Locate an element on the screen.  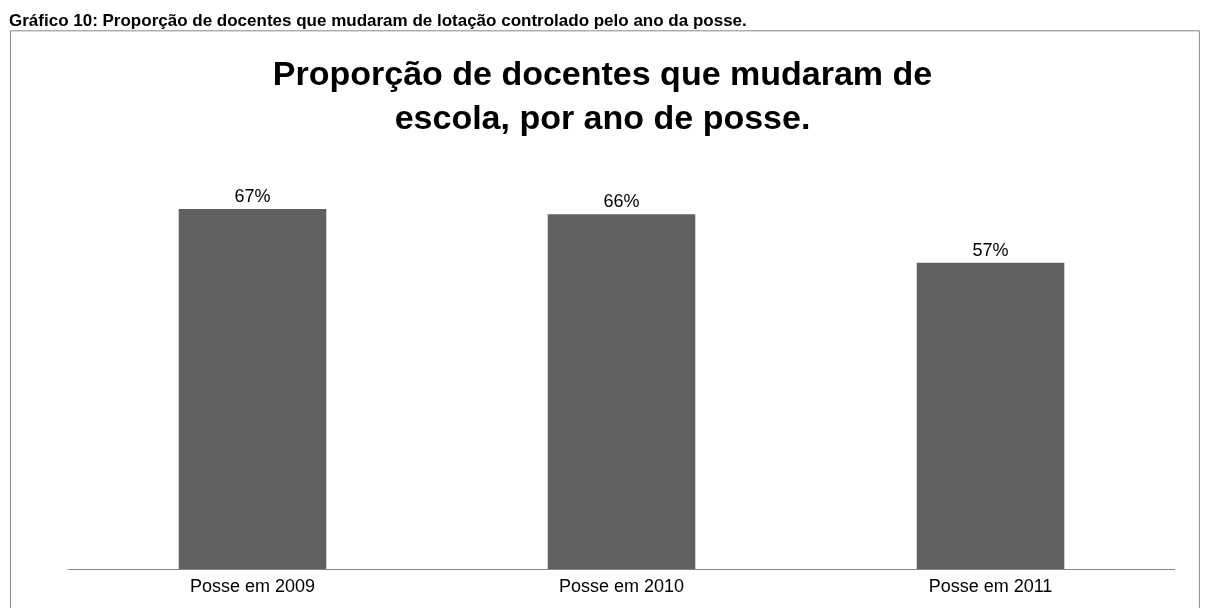
data-label: 66% is located at coordinates (621, 201).